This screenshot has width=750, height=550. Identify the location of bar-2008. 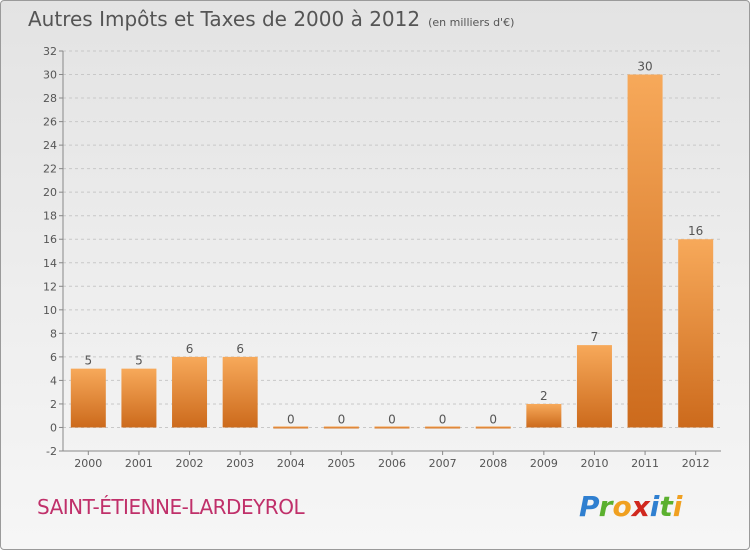
(493, 427).